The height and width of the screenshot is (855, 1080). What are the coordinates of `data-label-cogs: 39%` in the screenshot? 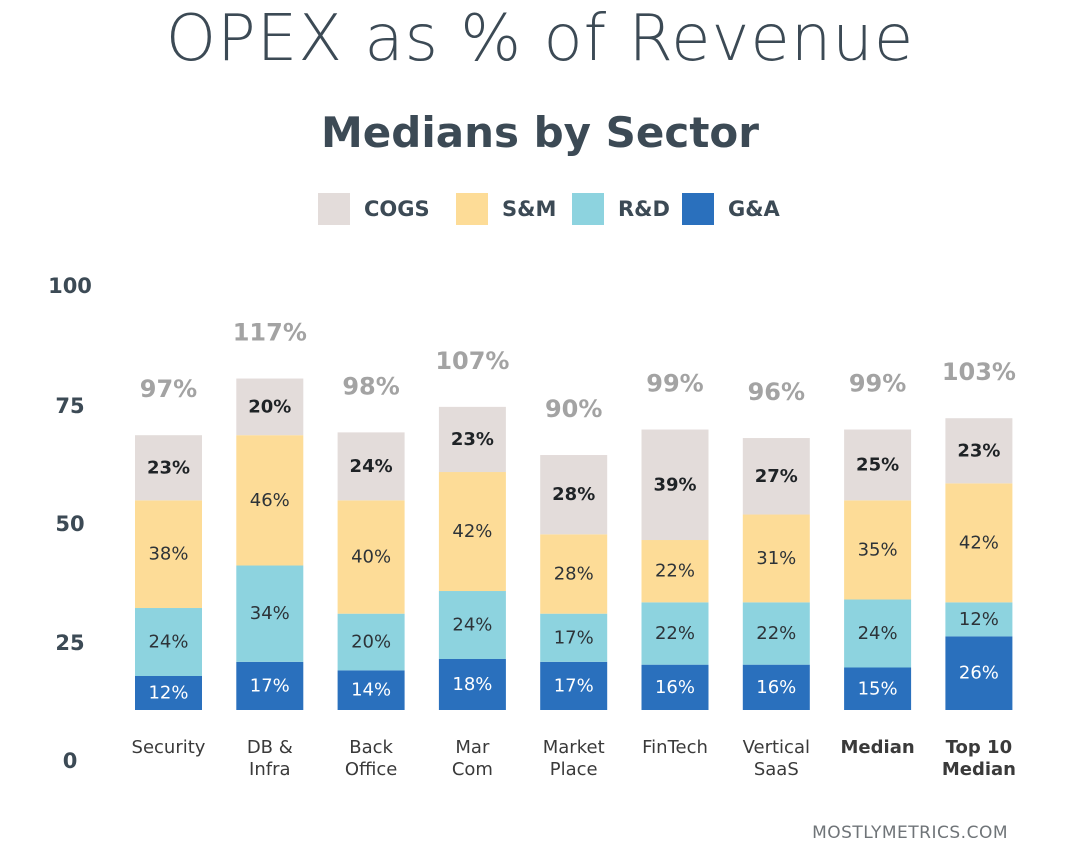 It's located at (674, 484).